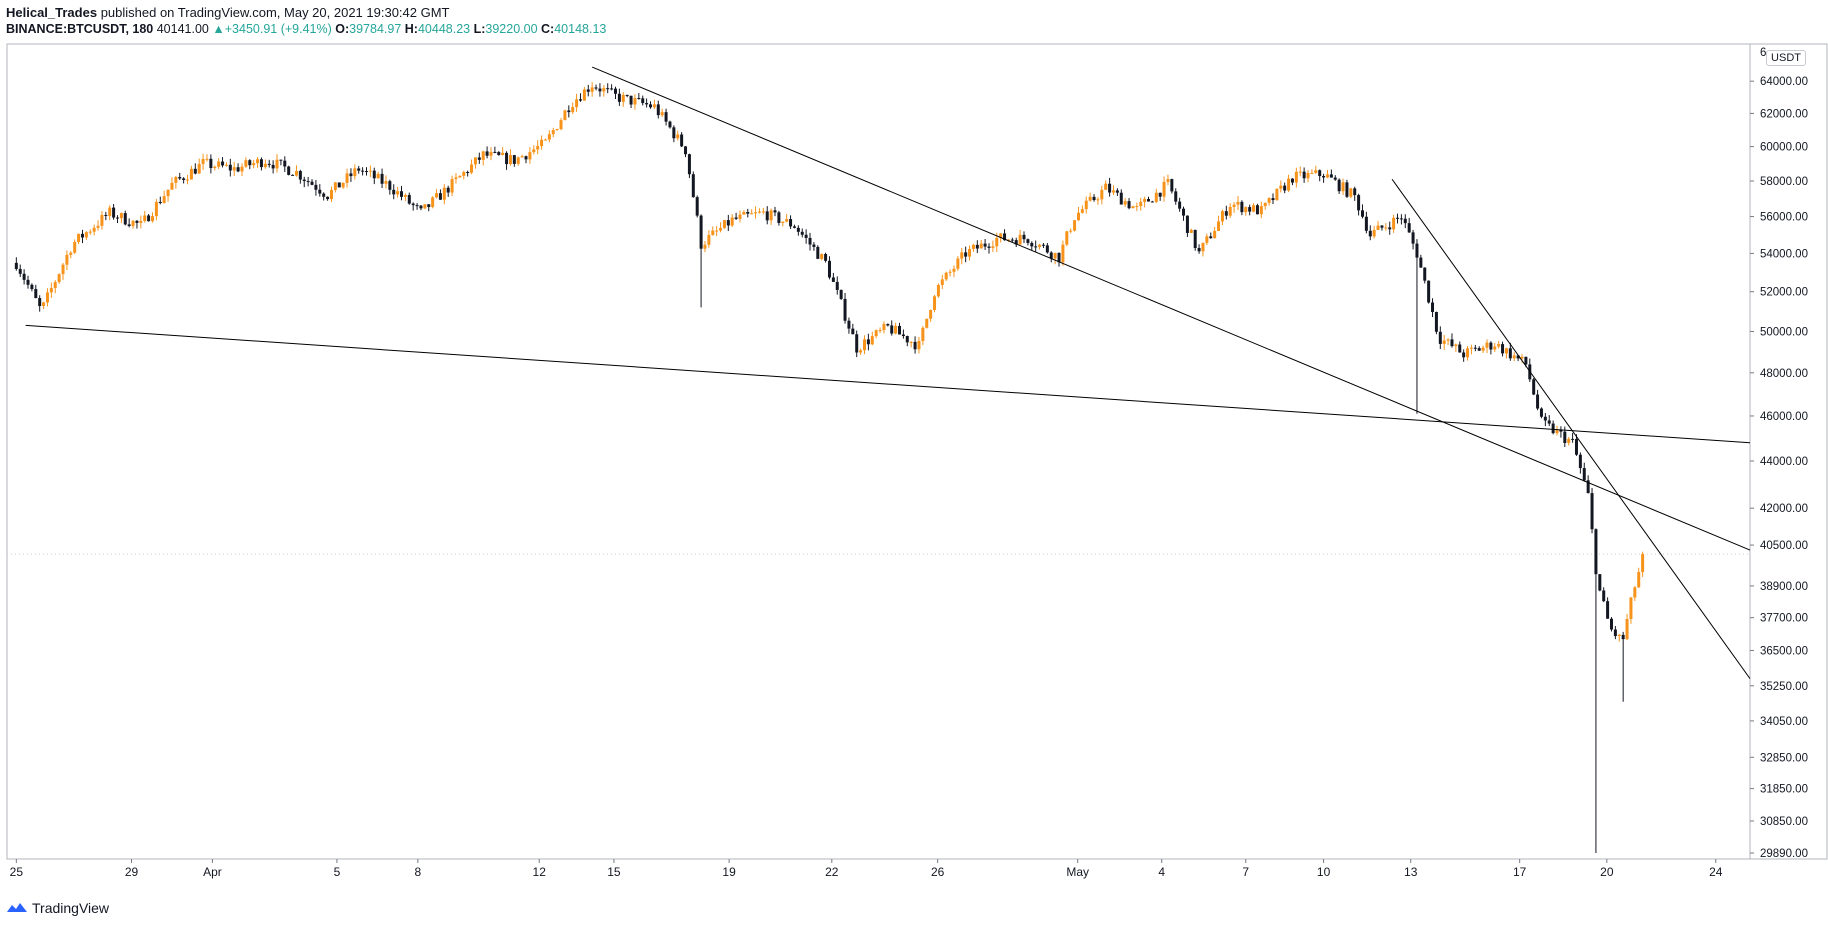  Describe the element at coordinates (80, 29) in the screenshot. I see `symbol-label: BINANCE:BTCUSDT, 180` at that location.